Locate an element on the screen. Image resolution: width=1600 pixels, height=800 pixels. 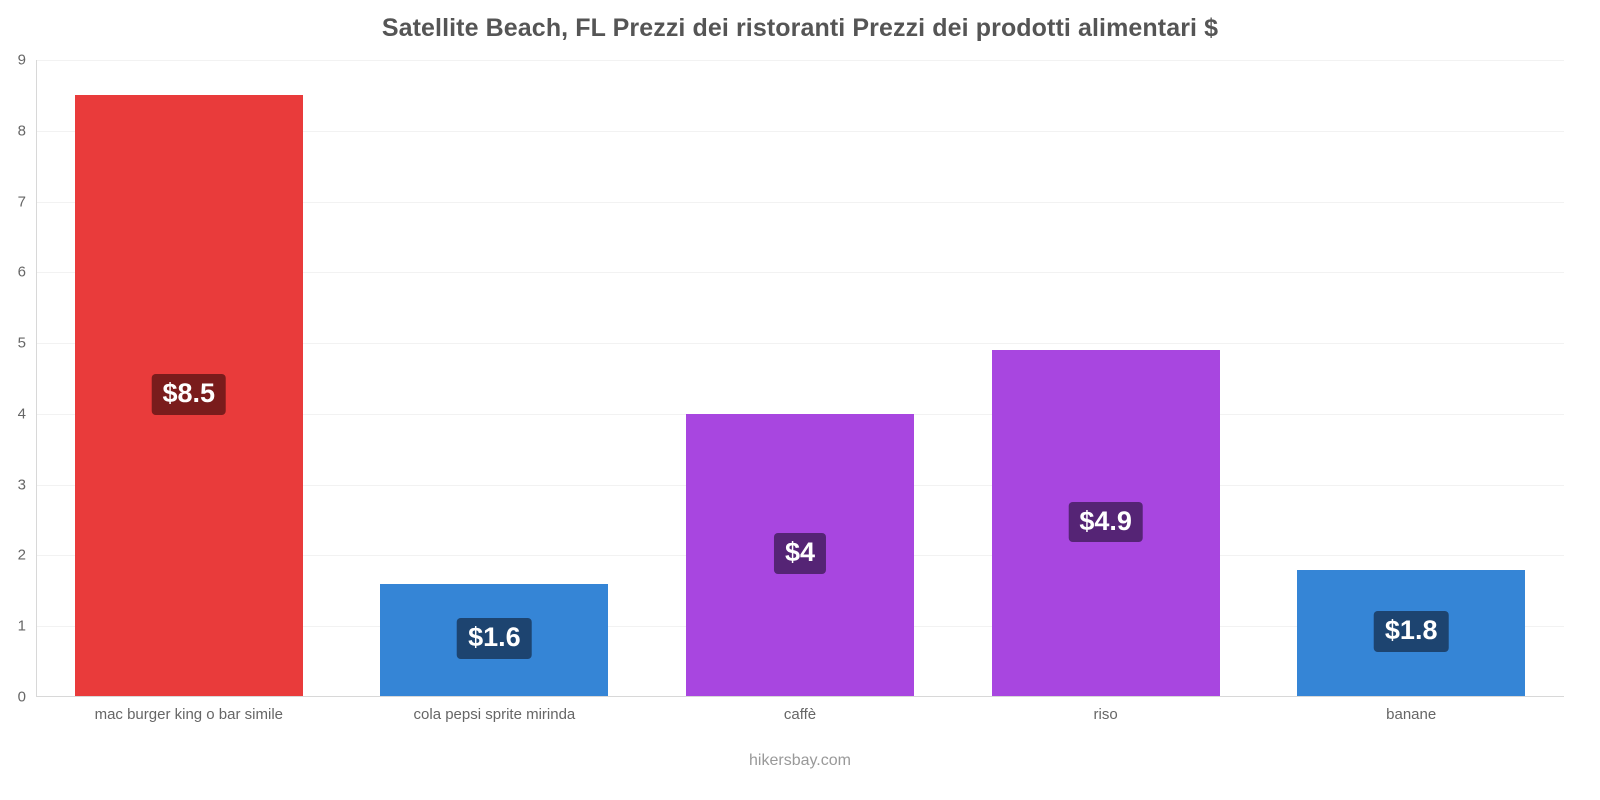
y-tick-label: 8 is located at coordinates (21, 131).